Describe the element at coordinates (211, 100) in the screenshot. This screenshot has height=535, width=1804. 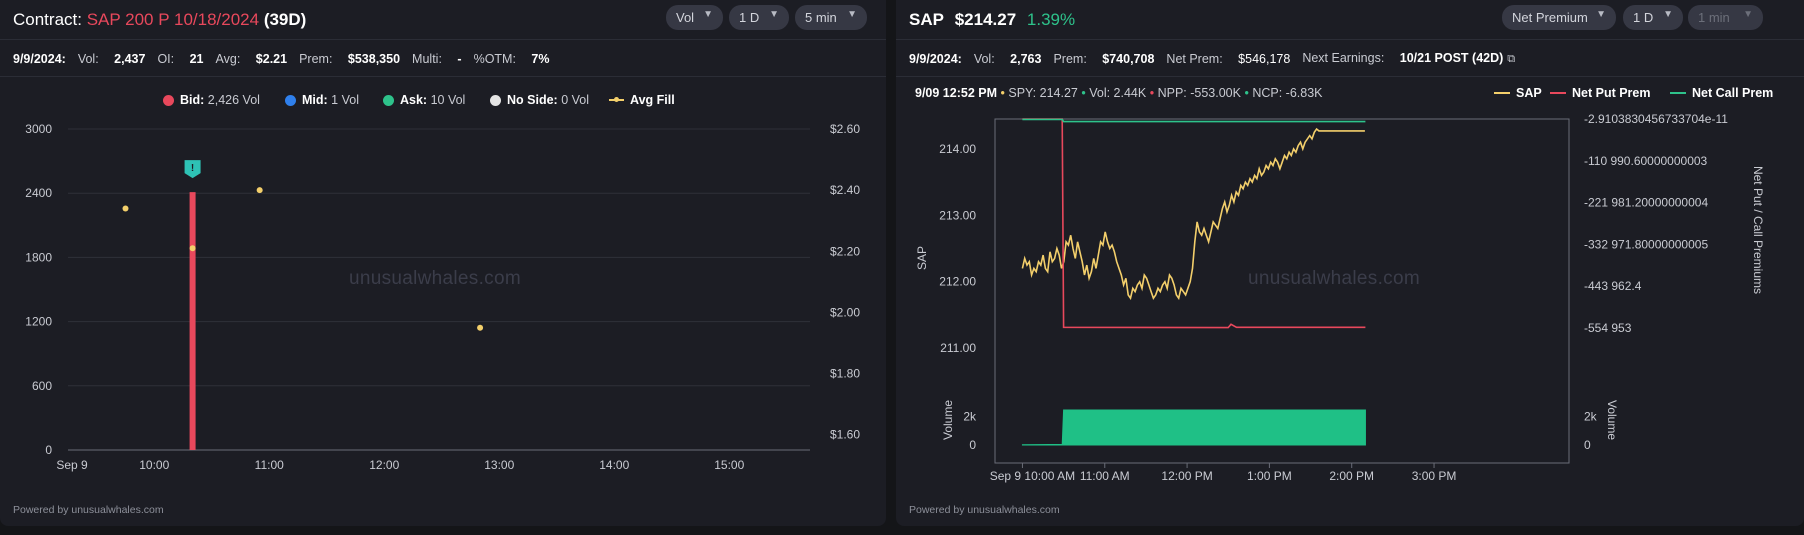
I see `legend-bid: Bid: 2,426 Vol` at that location.